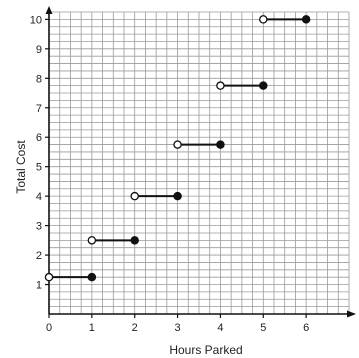 This screenshot has height=358, width=359. I want to click on x-axis-title: Hours Parked, so click(205, 350).